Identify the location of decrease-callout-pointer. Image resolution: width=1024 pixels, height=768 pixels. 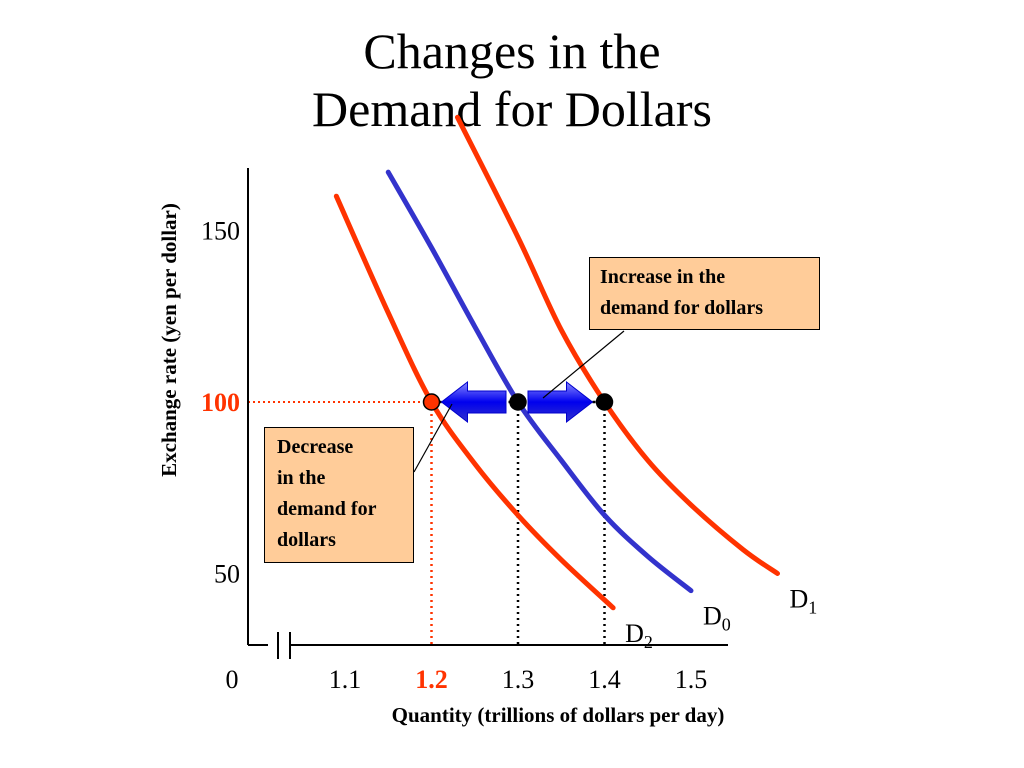
(433, 438).